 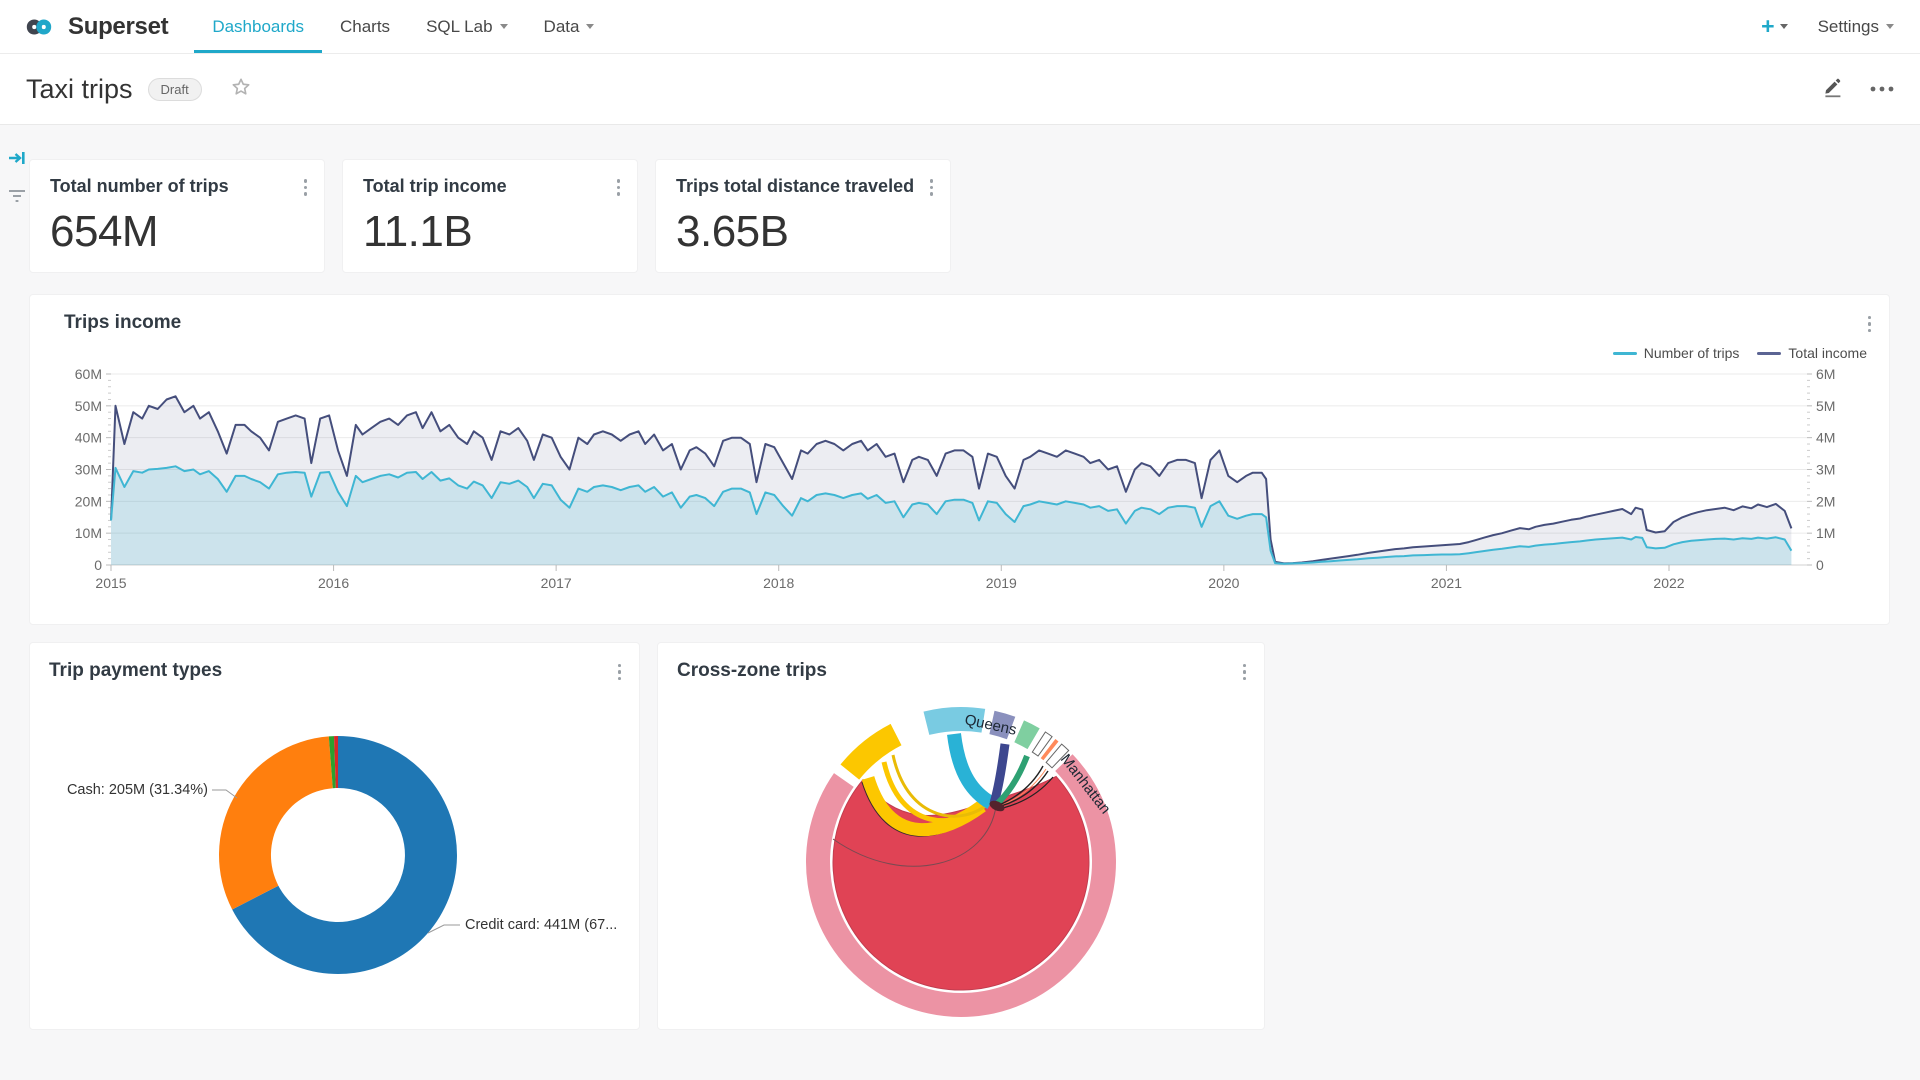 What do you see at coordinates (466, 26) in the screenshot?
I see `nav-item-sql-lab: SQL Lab` at bounding box center [466, 26].